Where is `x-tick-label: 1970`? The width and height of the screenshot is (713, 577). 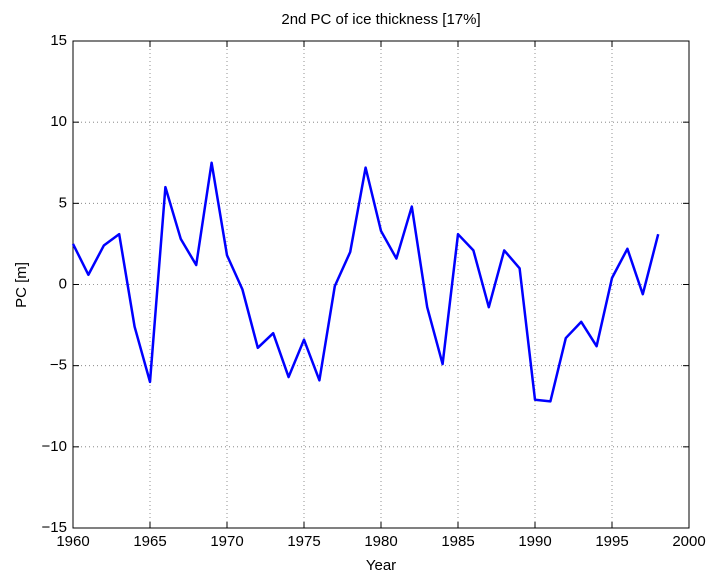 x-tick-label: 1970 is located at coordinates (226, 541).